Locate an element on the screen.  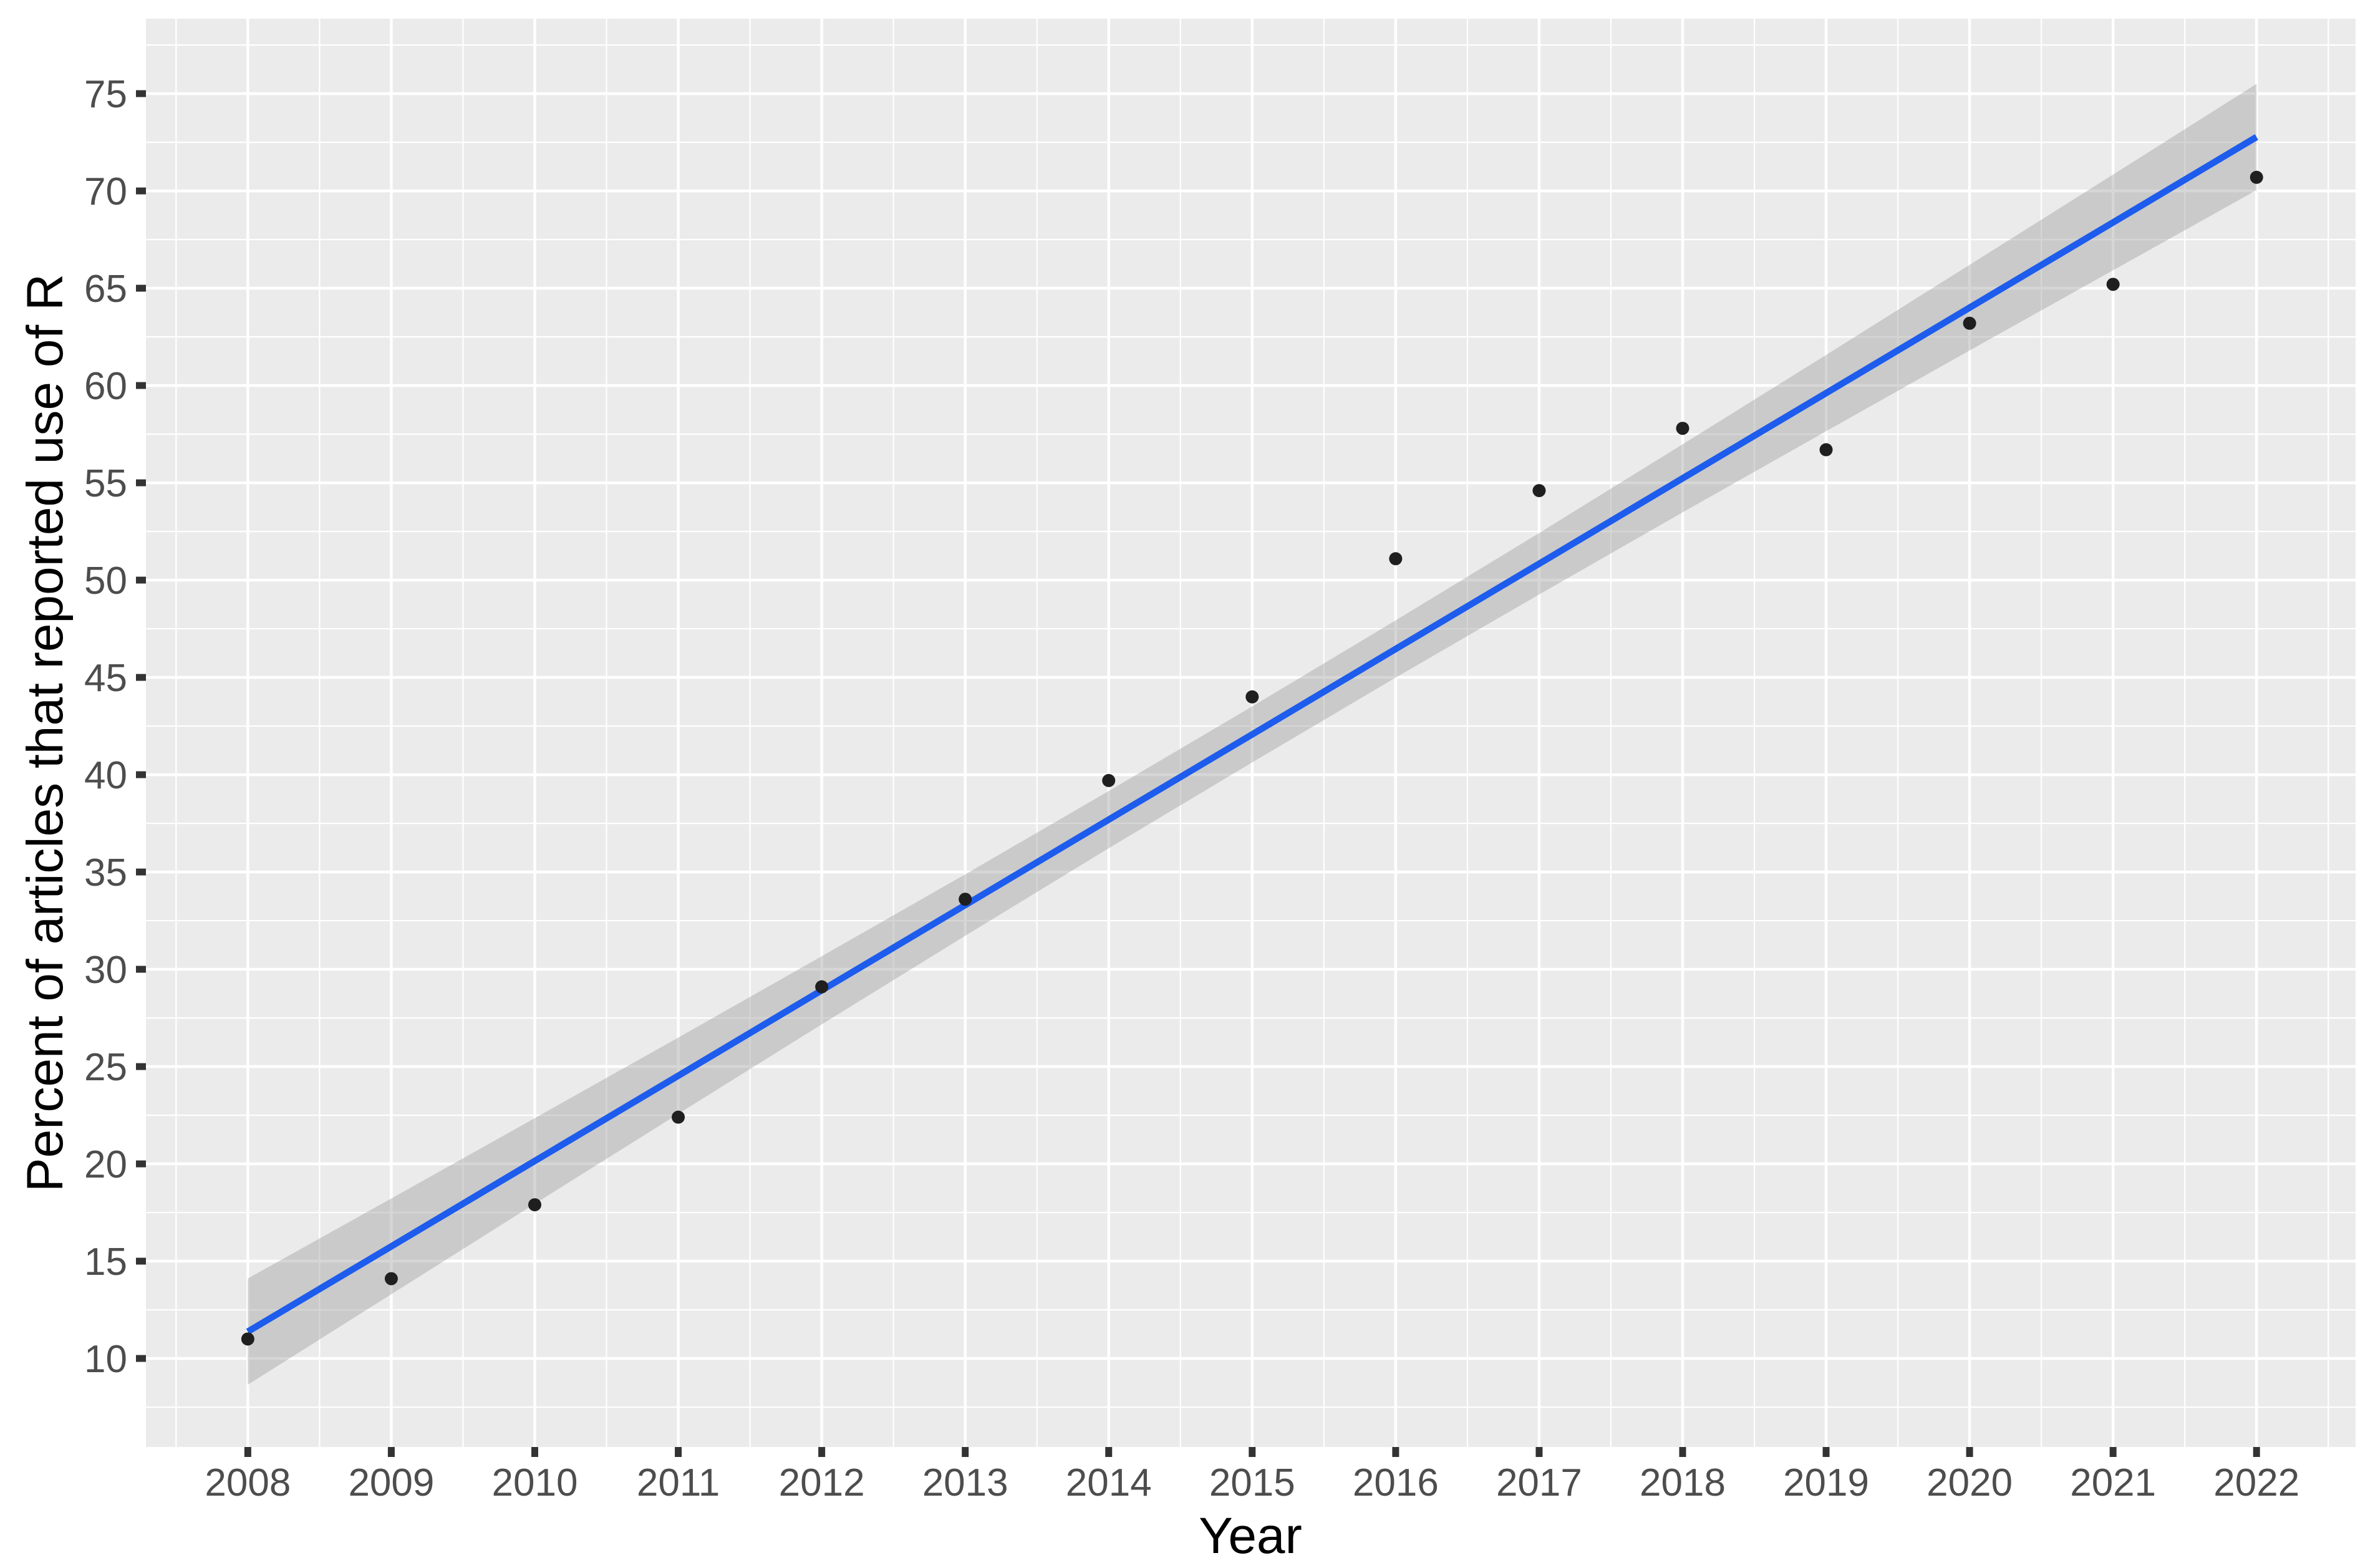
y-tick-label: 15 is located at coordinates (105, 1262).